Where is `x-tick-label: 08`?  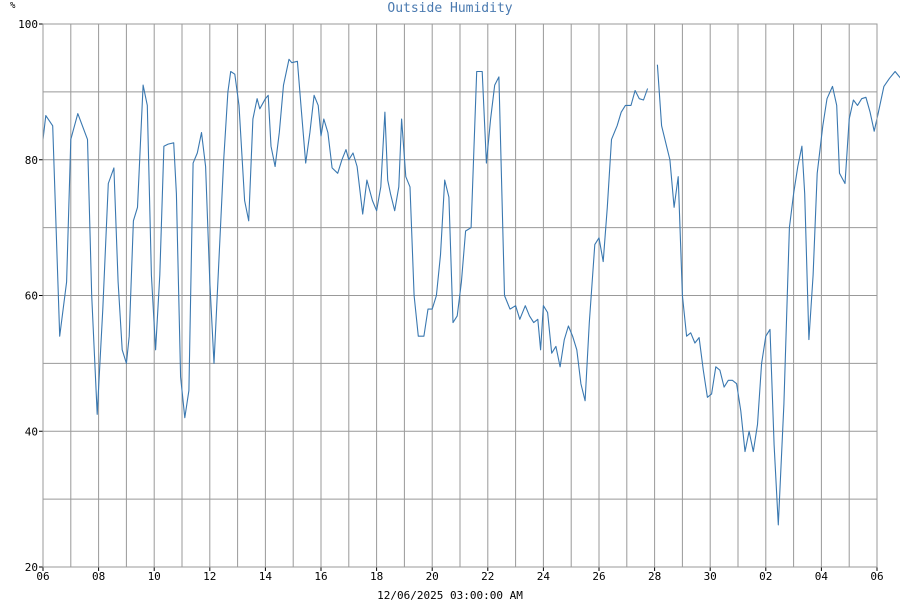 x-tick-label: 08 is located at coordinates (98, 576).